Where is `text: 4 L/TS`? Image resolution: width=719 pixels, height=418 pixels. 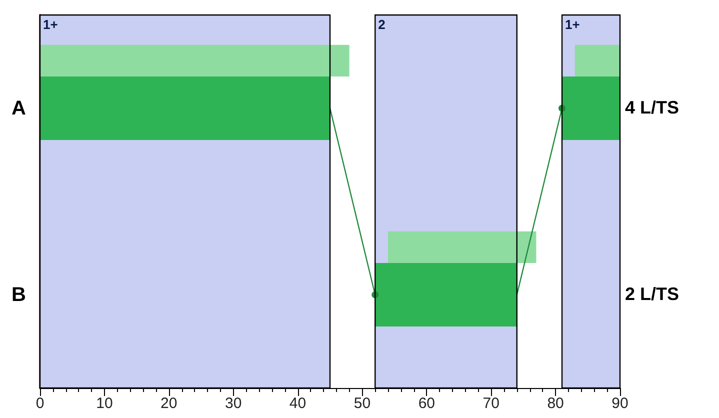
text: 4 L/TS is located at coordinates (652, 107).